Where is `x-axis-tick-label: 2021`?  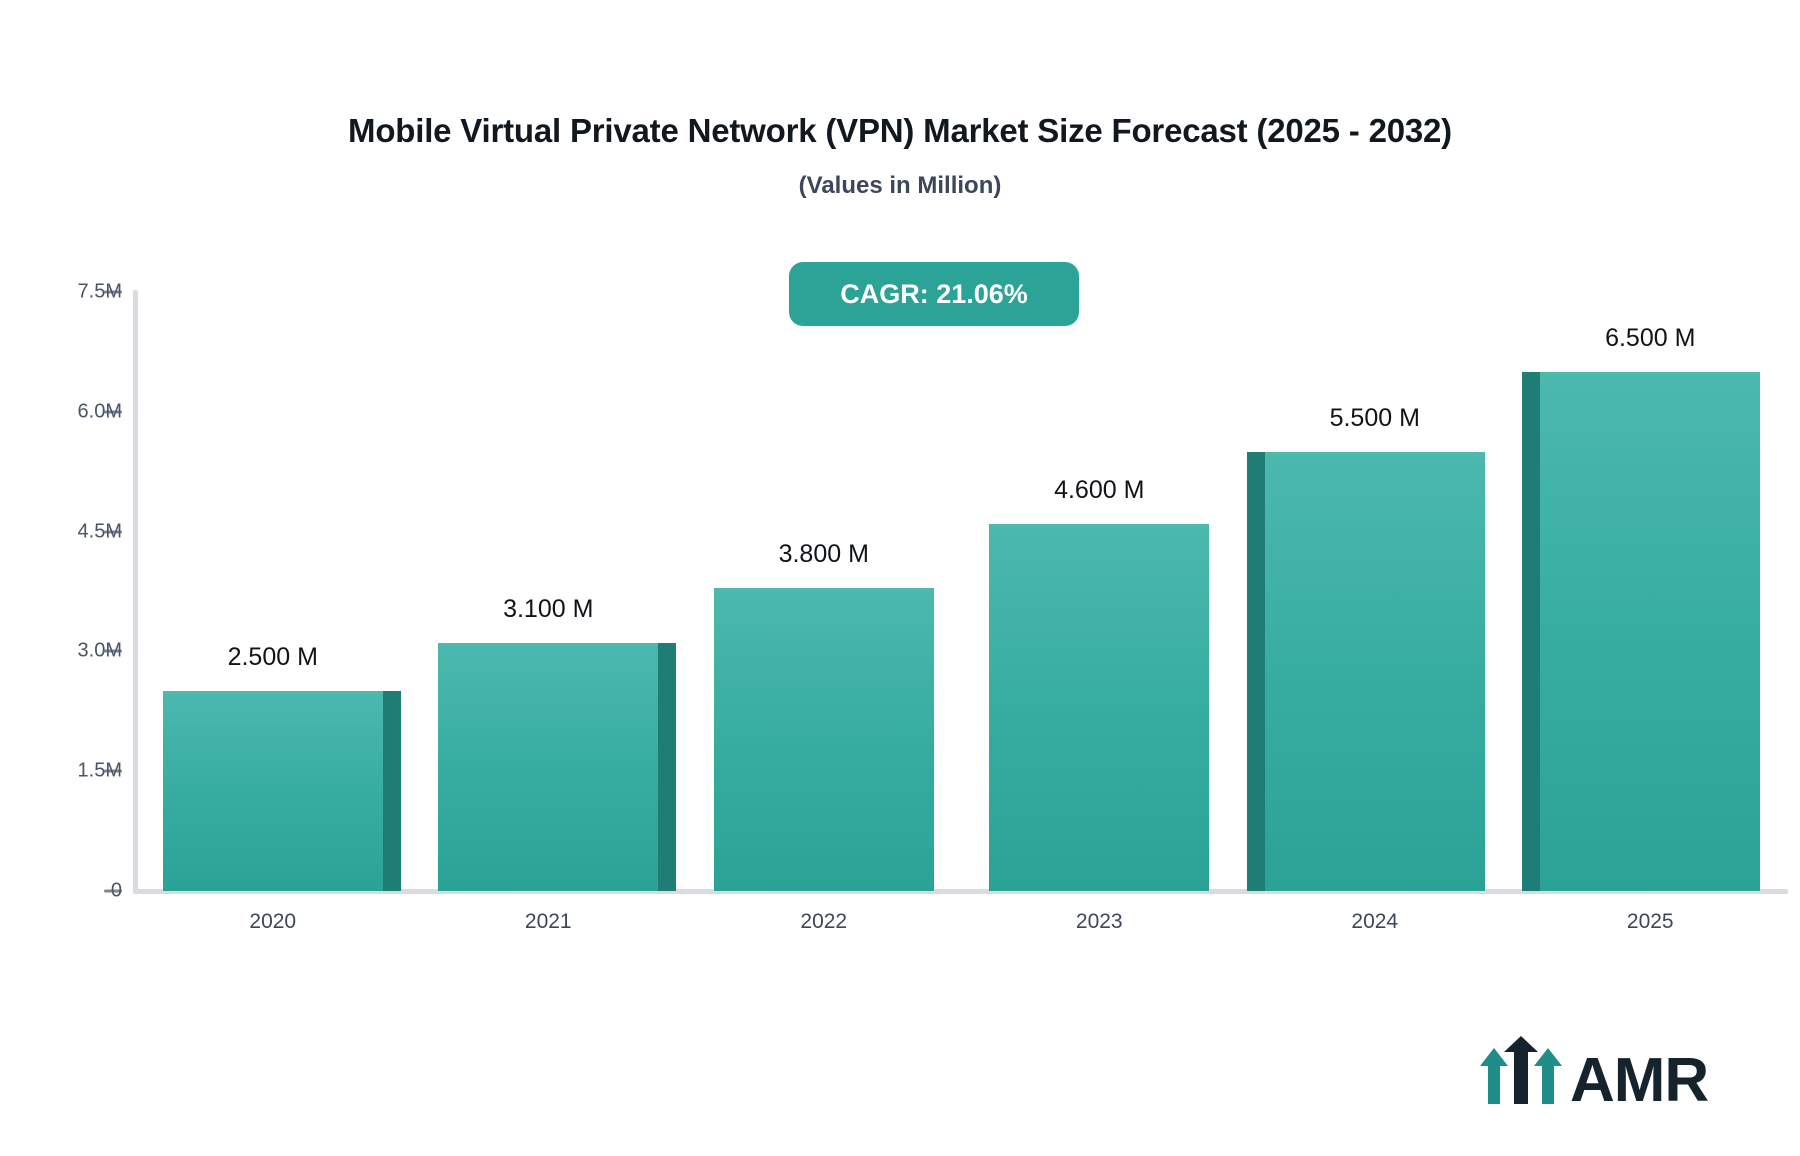 x-axis-tick-label: 2021 is located at coordinates (548, 921).